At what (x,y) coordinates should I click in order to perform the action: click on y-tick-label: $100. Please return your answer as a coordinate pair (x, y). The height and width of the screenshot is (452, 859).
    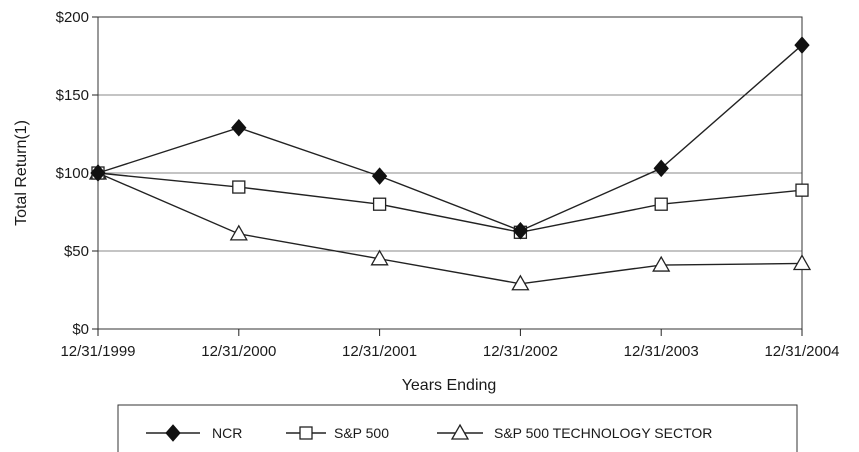
    Looking at the image, I should click on (72, 173).